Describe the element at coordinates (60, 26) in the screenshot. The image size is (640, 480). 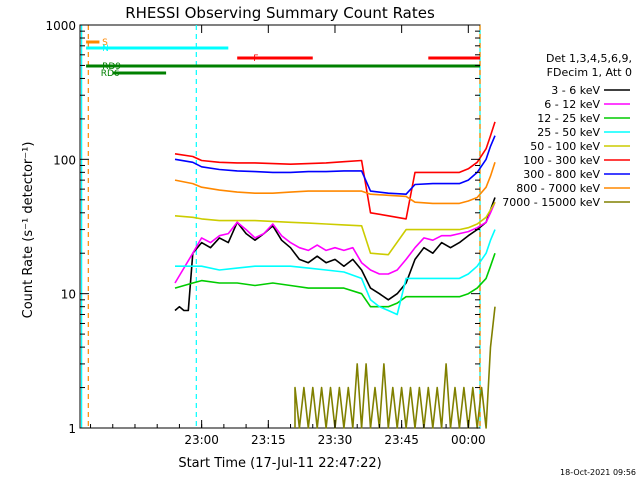
I see `y-tick-label-3: 1000` at that location.